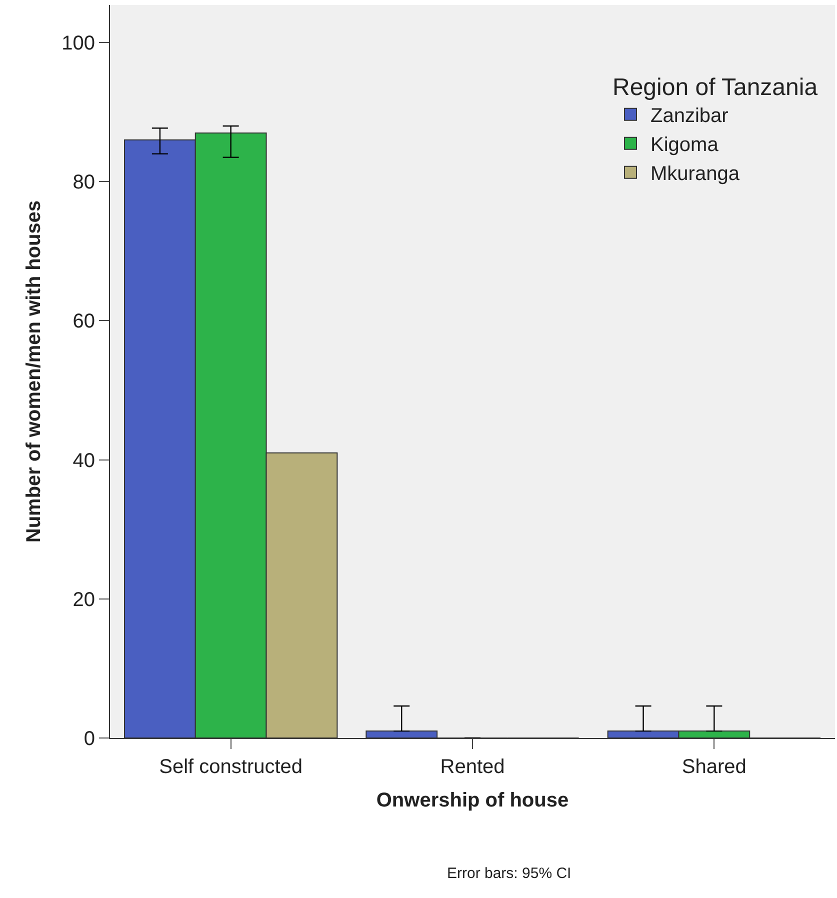 The image size is (837, 898). Describe the element at coordinates (714, 767) in the screenshot. I see `x-tick-label: Shared` at that location.